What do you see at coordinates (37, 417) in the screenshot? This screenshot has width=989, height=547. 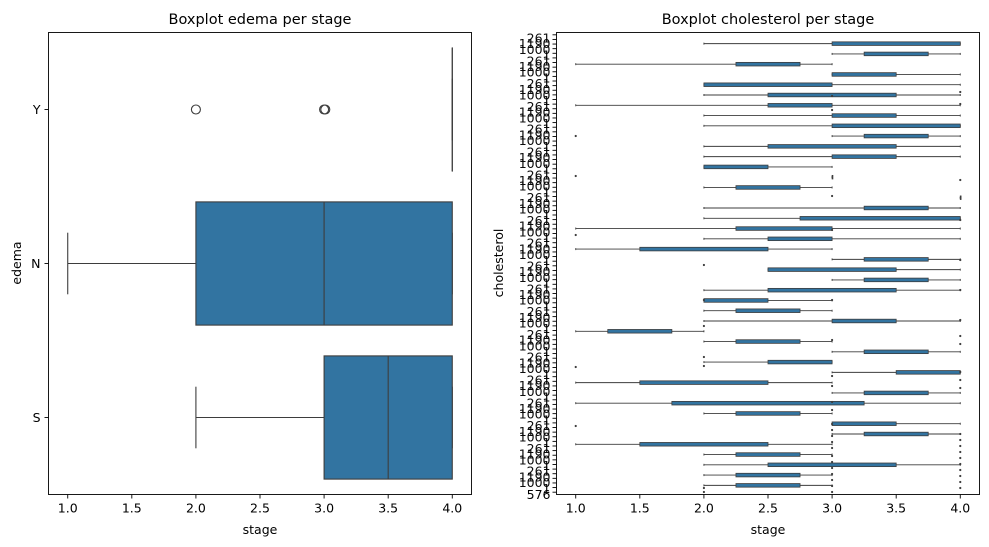 I see `y-tick-label: S` at bounding box center [37, 417].